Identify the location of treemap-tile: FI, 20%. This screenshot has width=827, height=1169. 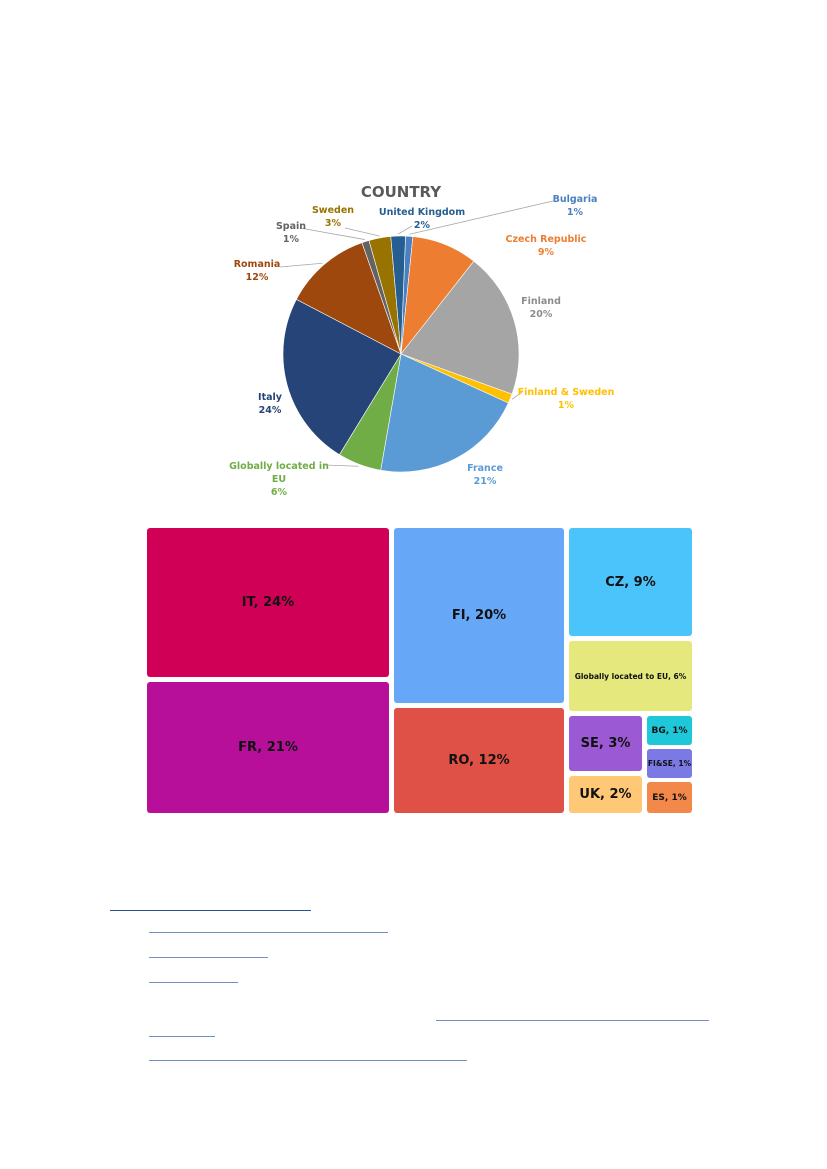
(479, 615).